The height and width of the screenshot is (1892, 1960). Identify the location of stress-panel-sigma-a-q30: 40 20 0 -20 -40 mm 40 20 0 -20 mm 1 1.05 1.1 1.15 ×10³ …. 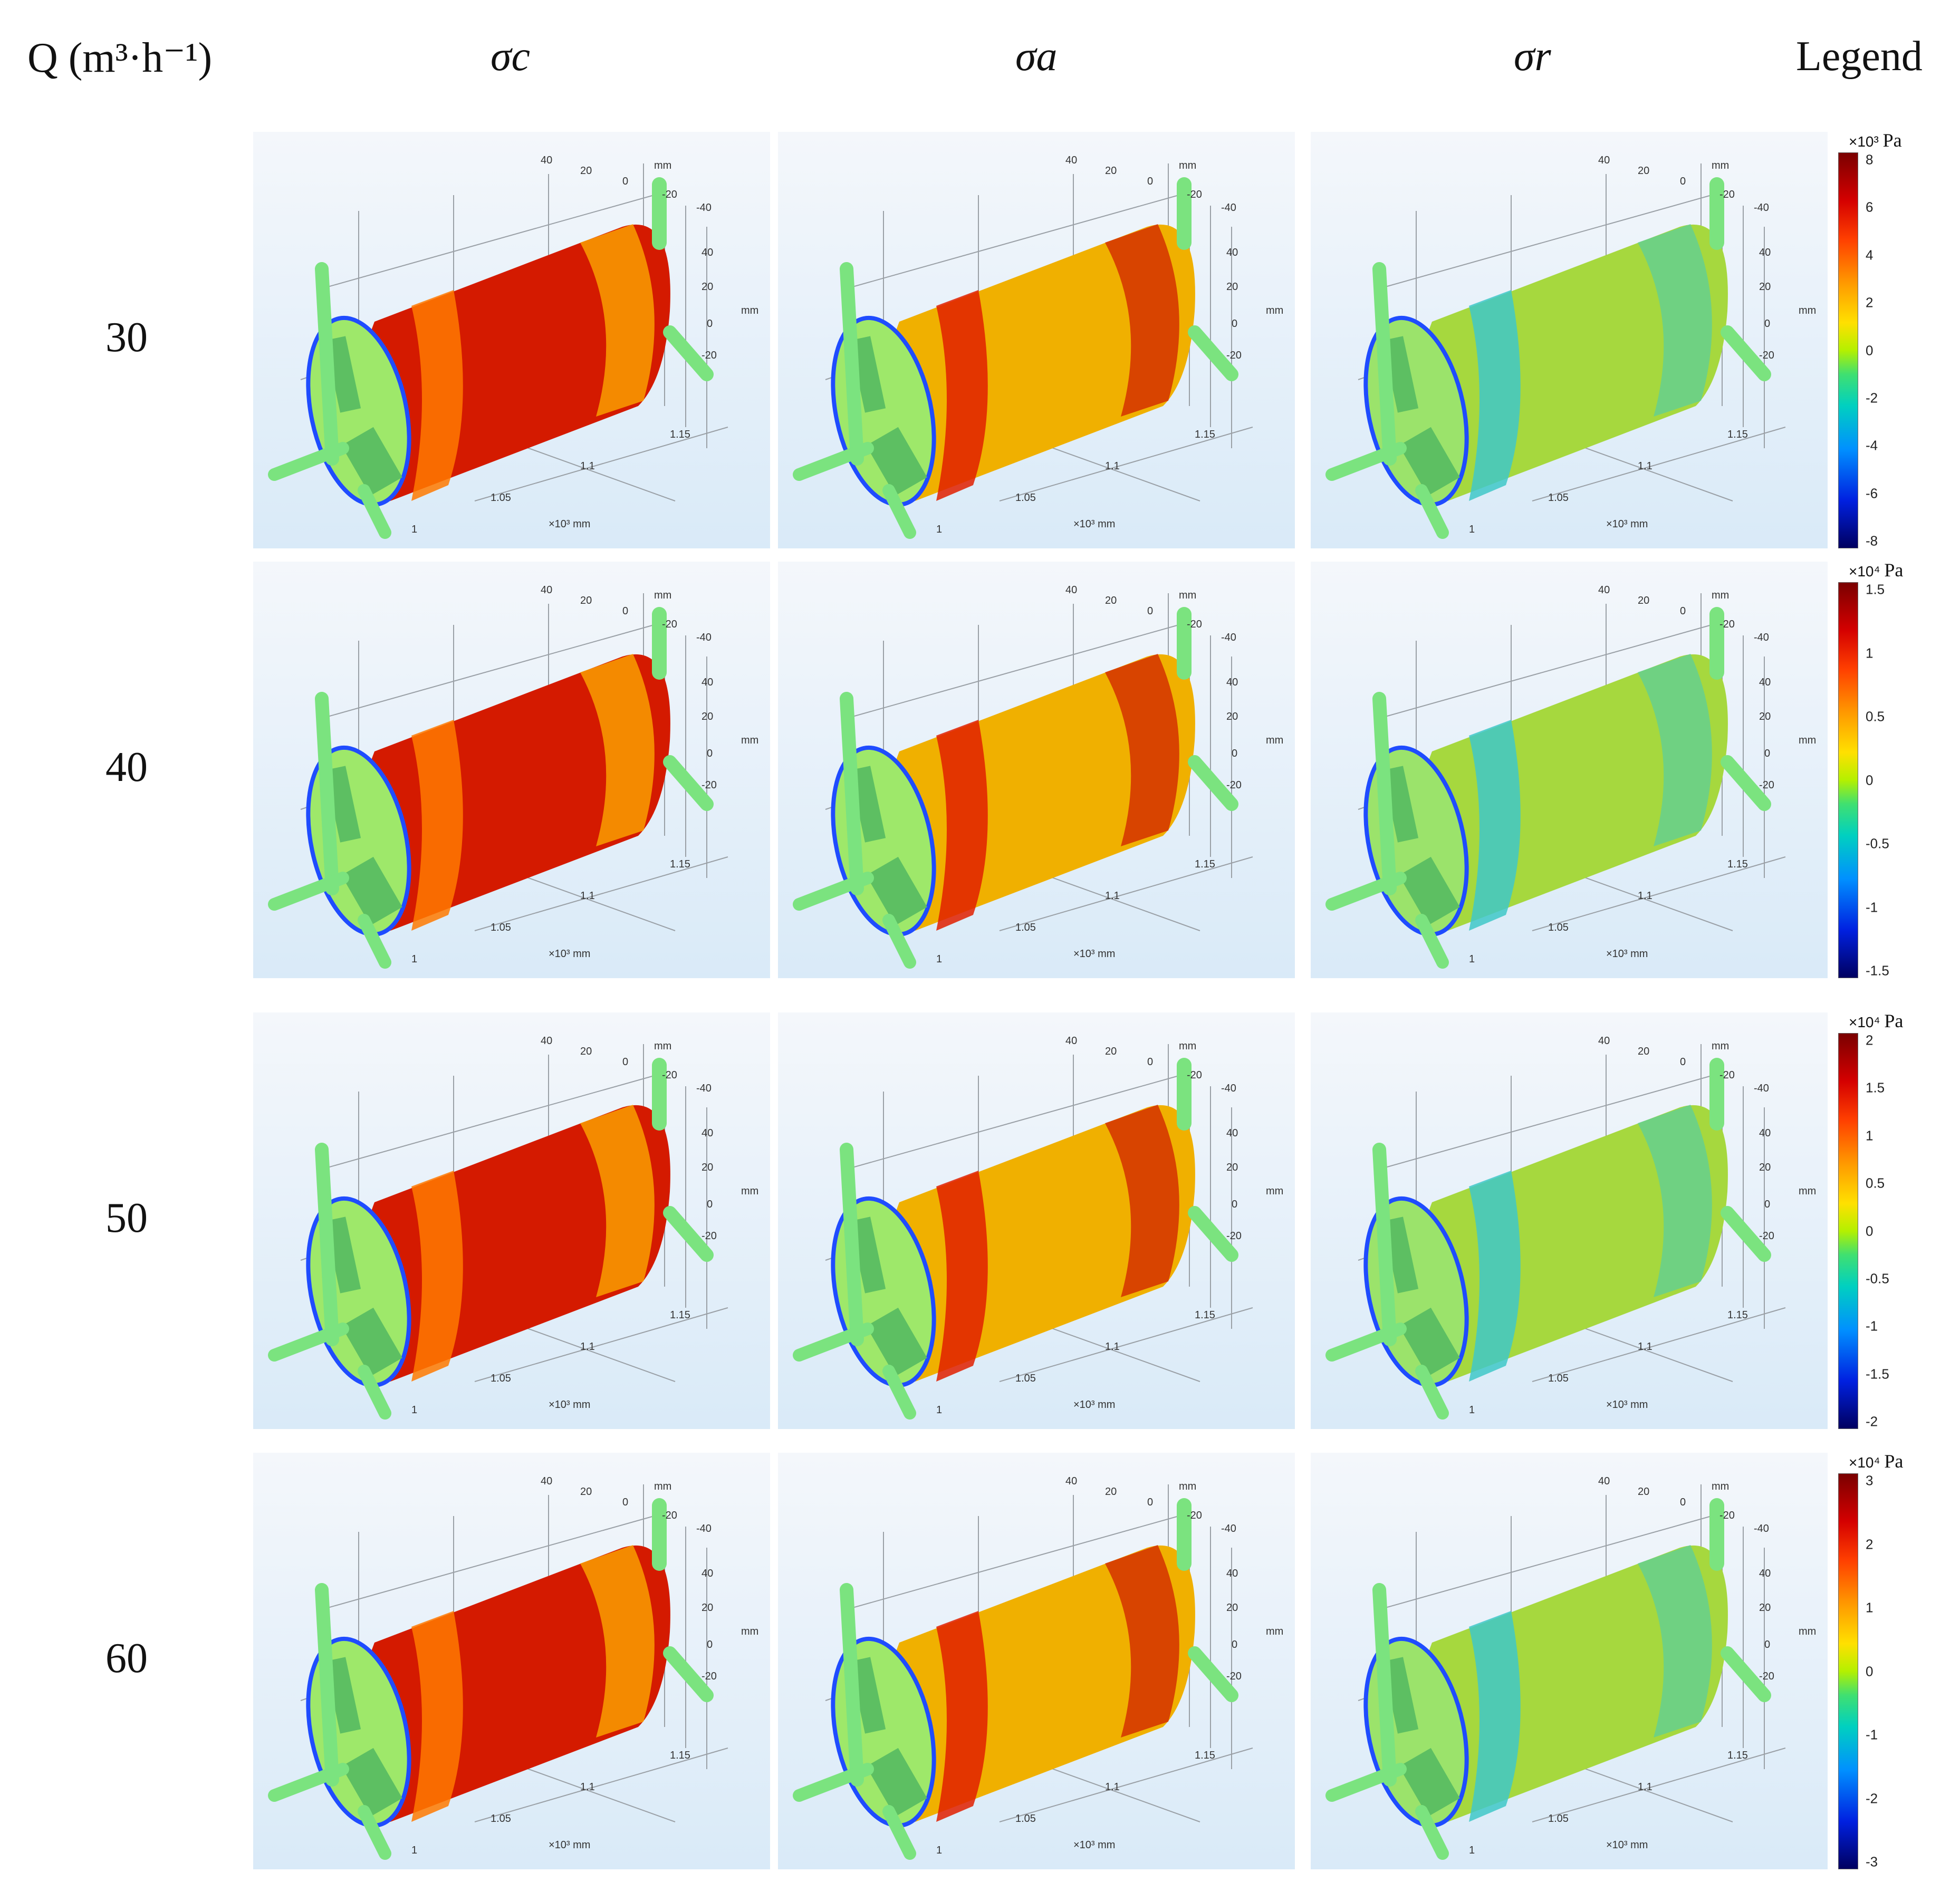
(1036, 340).